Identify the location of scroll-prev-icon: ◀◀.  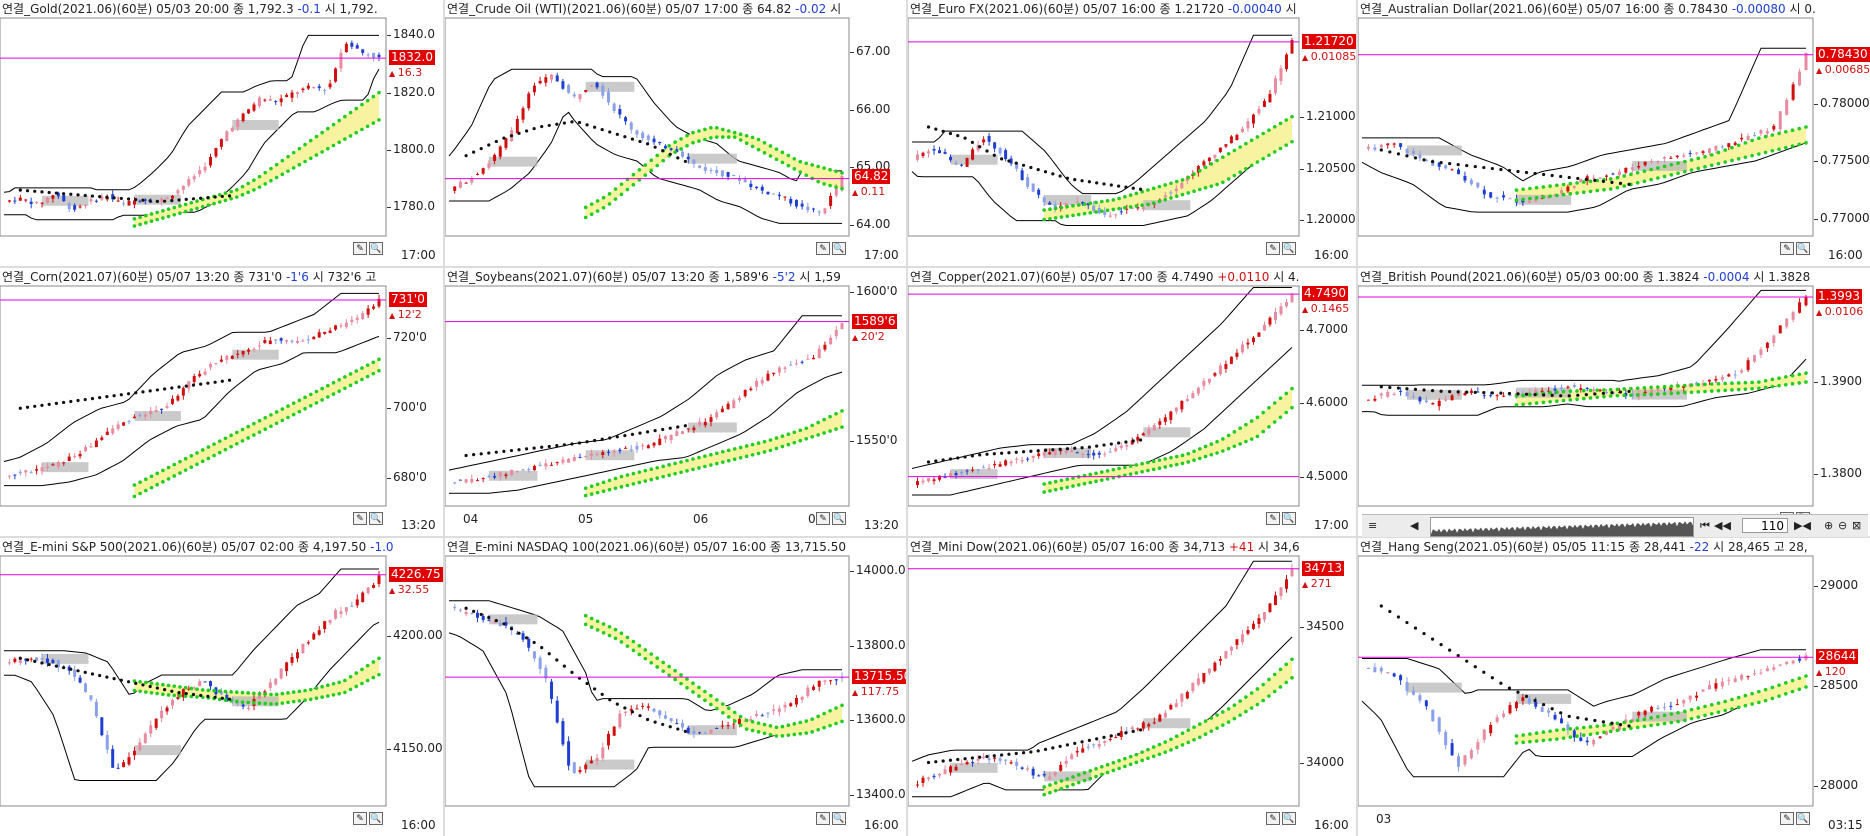
(1722, 525).